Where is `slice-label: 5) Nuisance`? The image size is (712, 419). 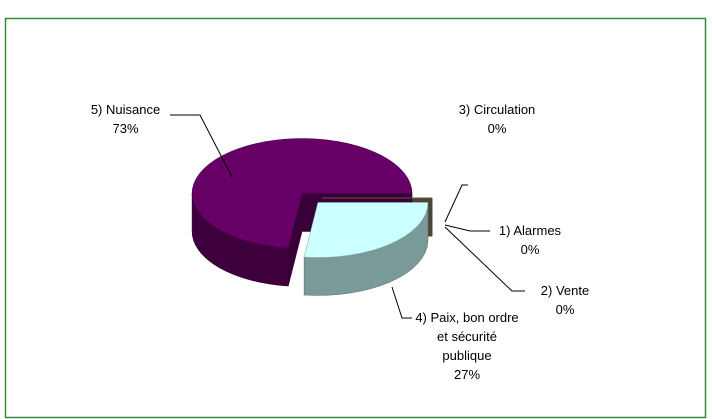 slice-label: 5) Nuisance is located at coordinates (125, 109).